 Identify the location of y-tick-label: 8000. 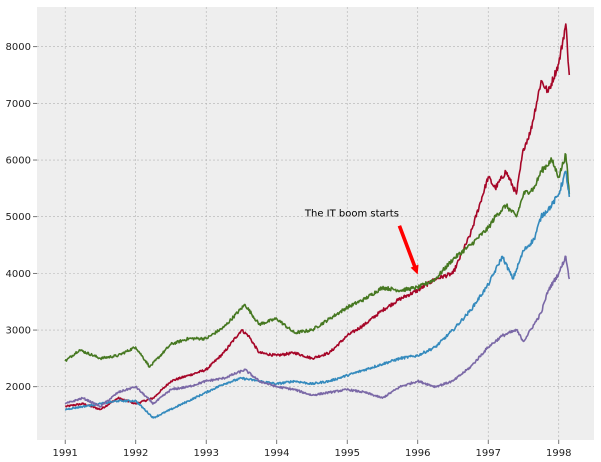
(18, 47).